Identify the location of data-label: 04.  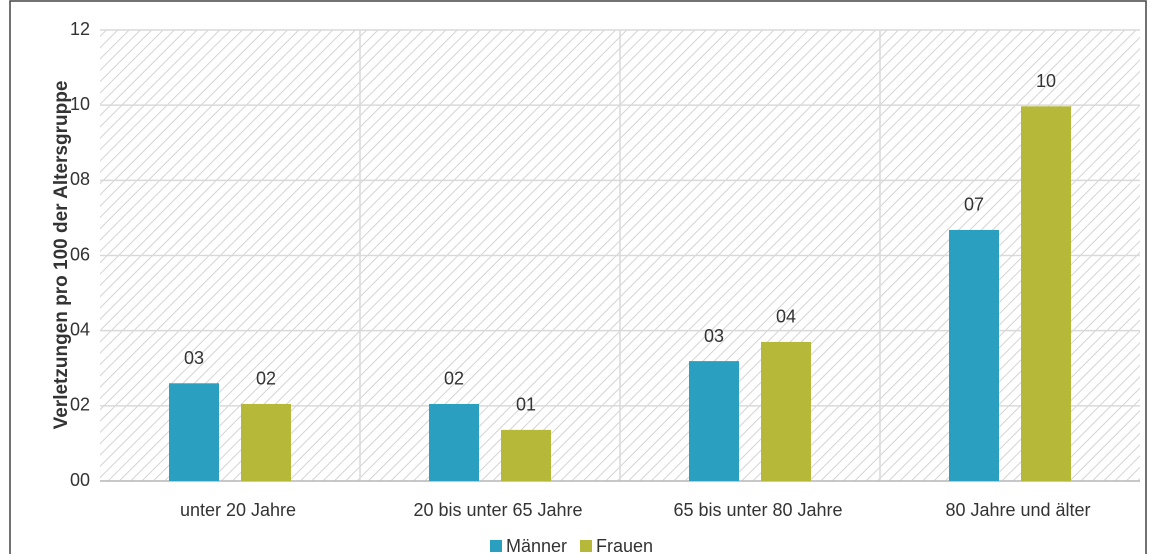
(786, 317).